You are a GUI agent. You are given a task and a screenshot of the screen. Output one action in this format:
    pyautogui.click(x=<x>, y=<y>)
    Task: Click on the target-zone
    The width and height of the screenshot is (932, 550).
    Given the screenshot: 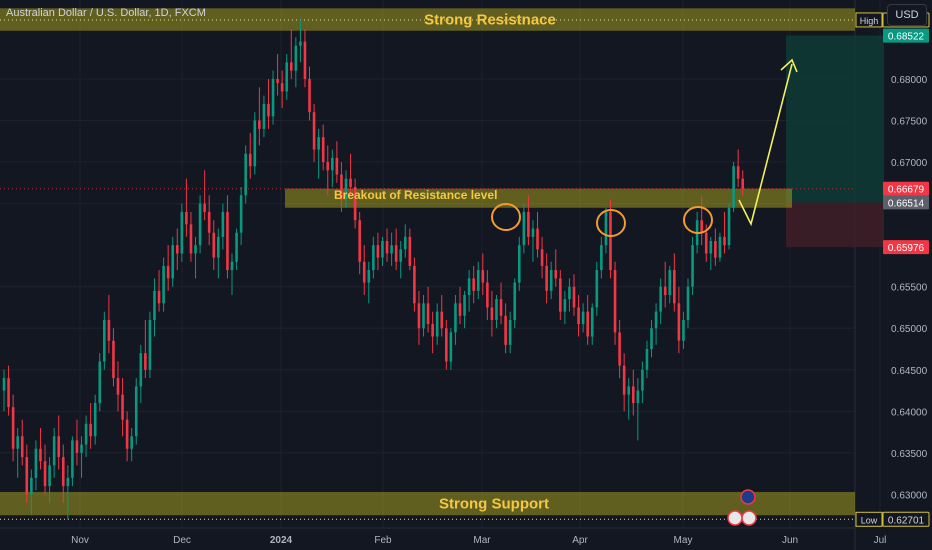 What is the action you would take?
    pyautogui.click(x=835, y=119)
    